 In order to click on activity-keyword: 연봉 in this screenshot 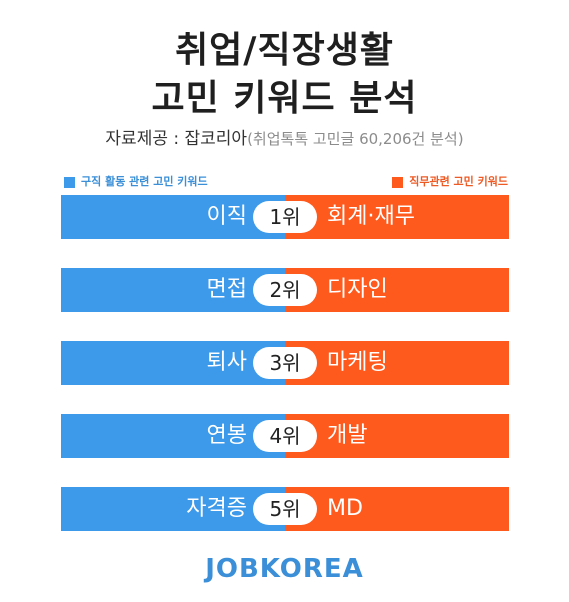, I will do `click(226, 435)`.